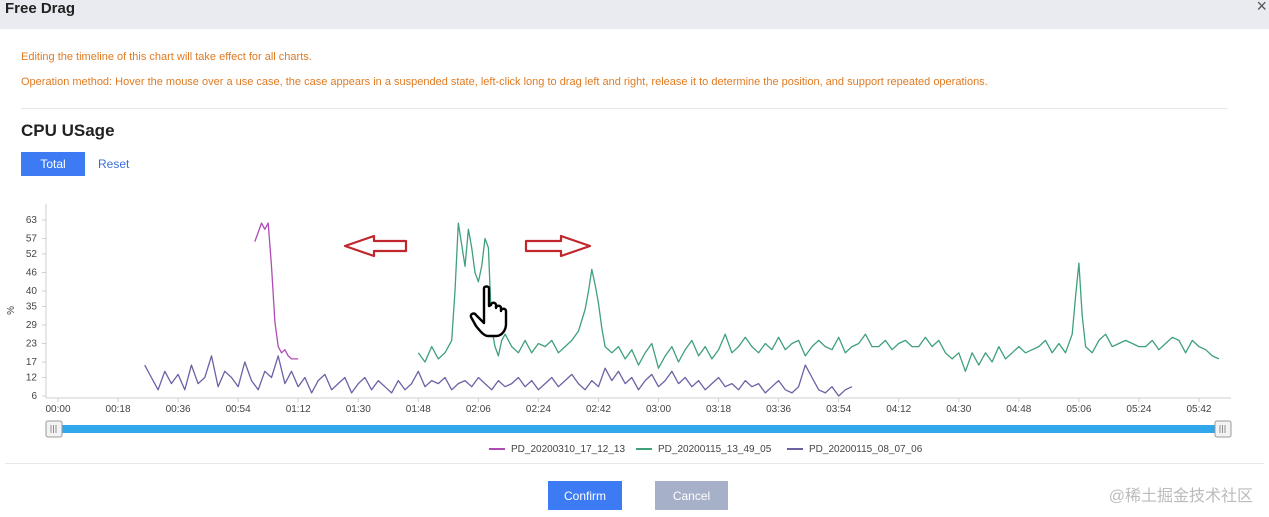 Image resolution: width=1269 pixels, height=517 pixels. What do you see at coordinates (32, 291) in the screenshot?
I see `y-tick-label: 40` at bounding box center [32, 291].